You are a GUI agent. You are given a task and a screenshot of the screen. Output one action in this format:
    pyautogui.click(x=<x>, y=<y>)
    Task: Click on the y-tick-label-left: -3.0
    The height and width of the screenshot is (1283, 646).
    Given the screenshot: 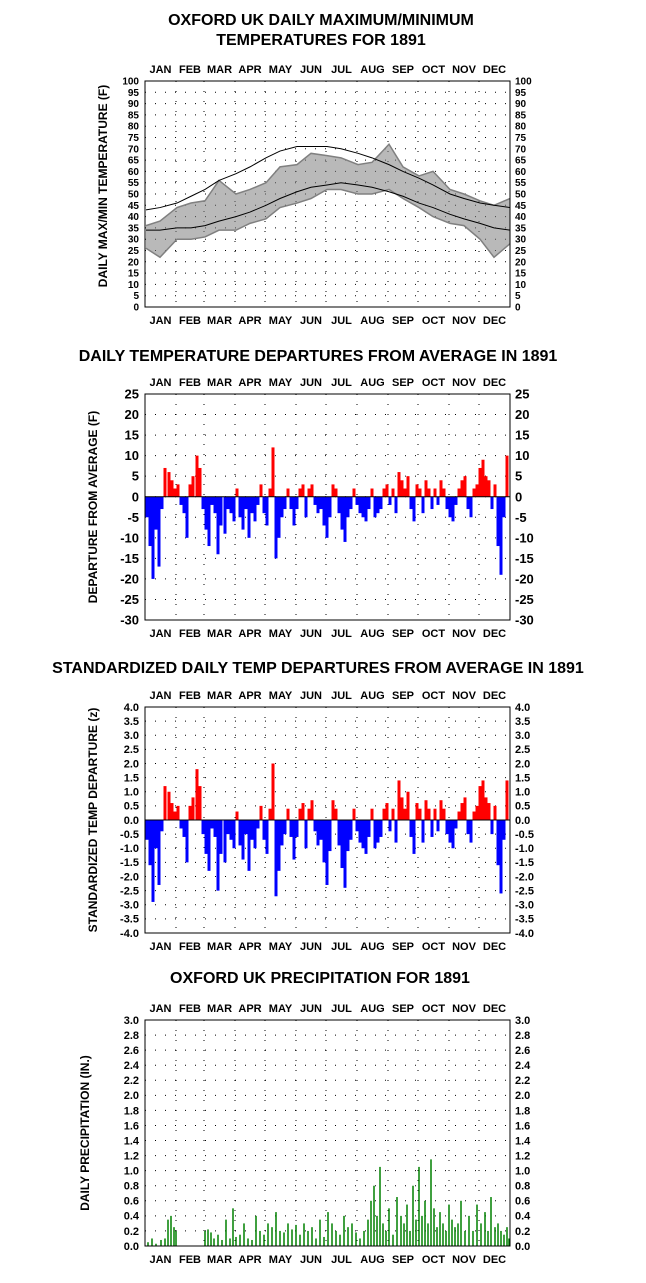 What is the action you would take?
    pyautogui.click(x=129, y=906)
    